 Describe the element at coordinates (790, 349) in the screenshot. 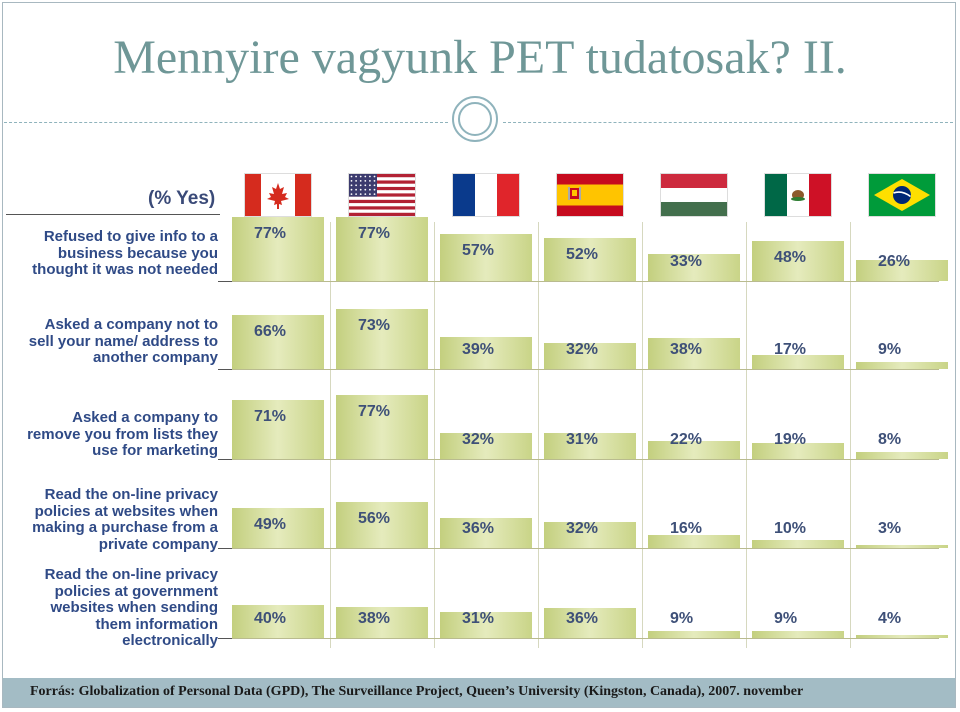

I see `data-label: 17%` at that location.